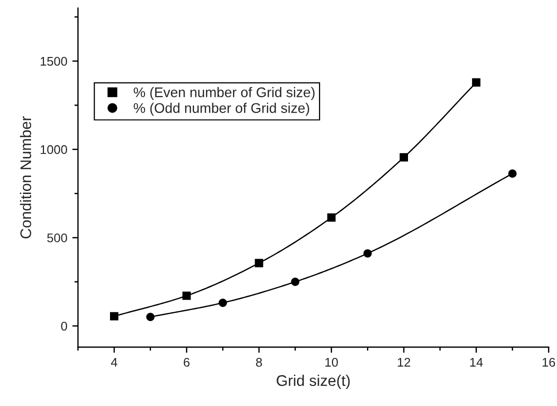 This screenshot has width=557, height=406. I want to click on legend-label: % (Even number of Grid size), so click(224, 93).